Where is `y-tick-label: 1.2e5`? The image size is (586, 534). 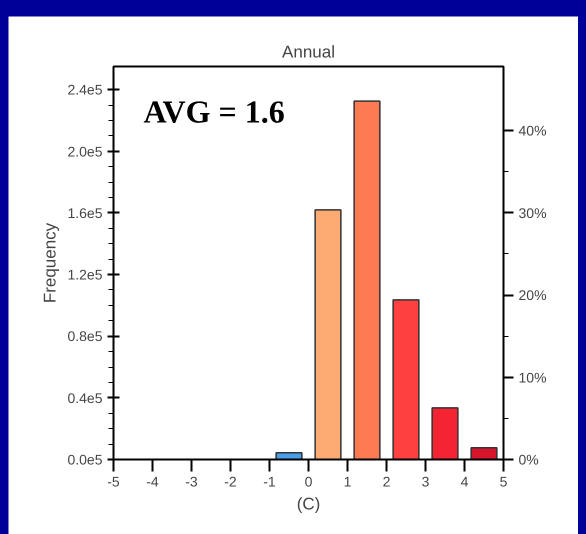
y-tick-label: 1.2e5 is located at coordinates (85, 274).